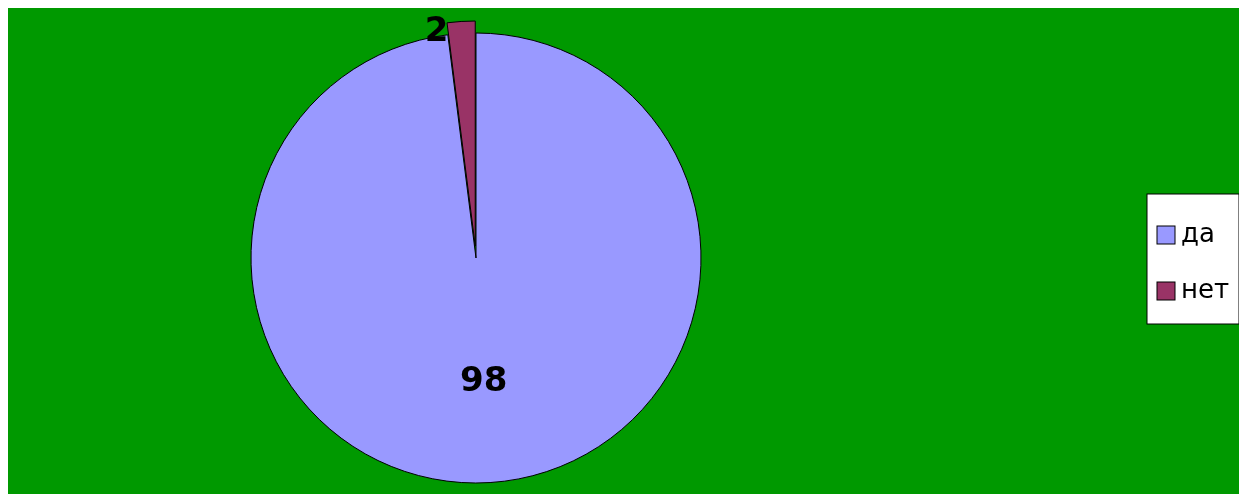 The height and width of the screenshot is (502, 1247). Describe the element at coordinates (1198, 233) in the screenshot. I see `legend-label: да` at that location.